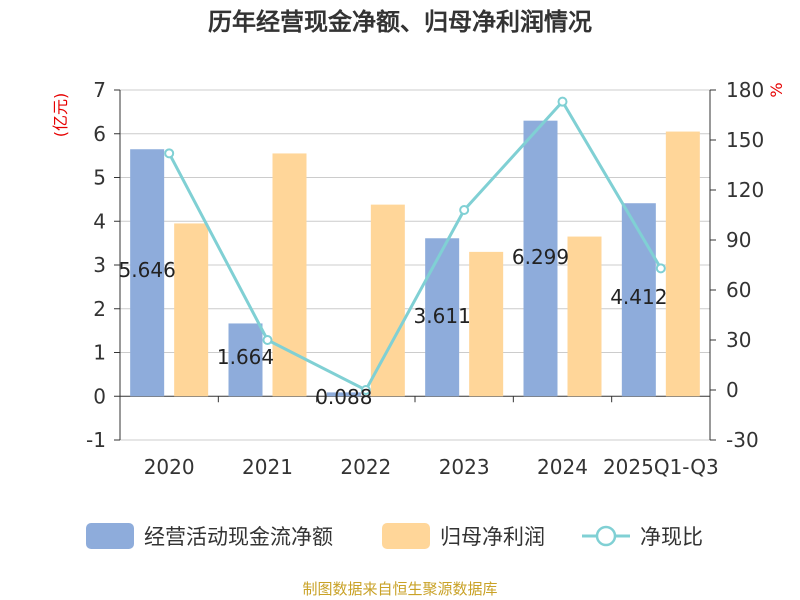 The height and width of the screenshot is (600, 800). What do you see at coordinates (245, 357) in the screenshot?
I see `data-label: 1.664` at bounding box center [245, 357].